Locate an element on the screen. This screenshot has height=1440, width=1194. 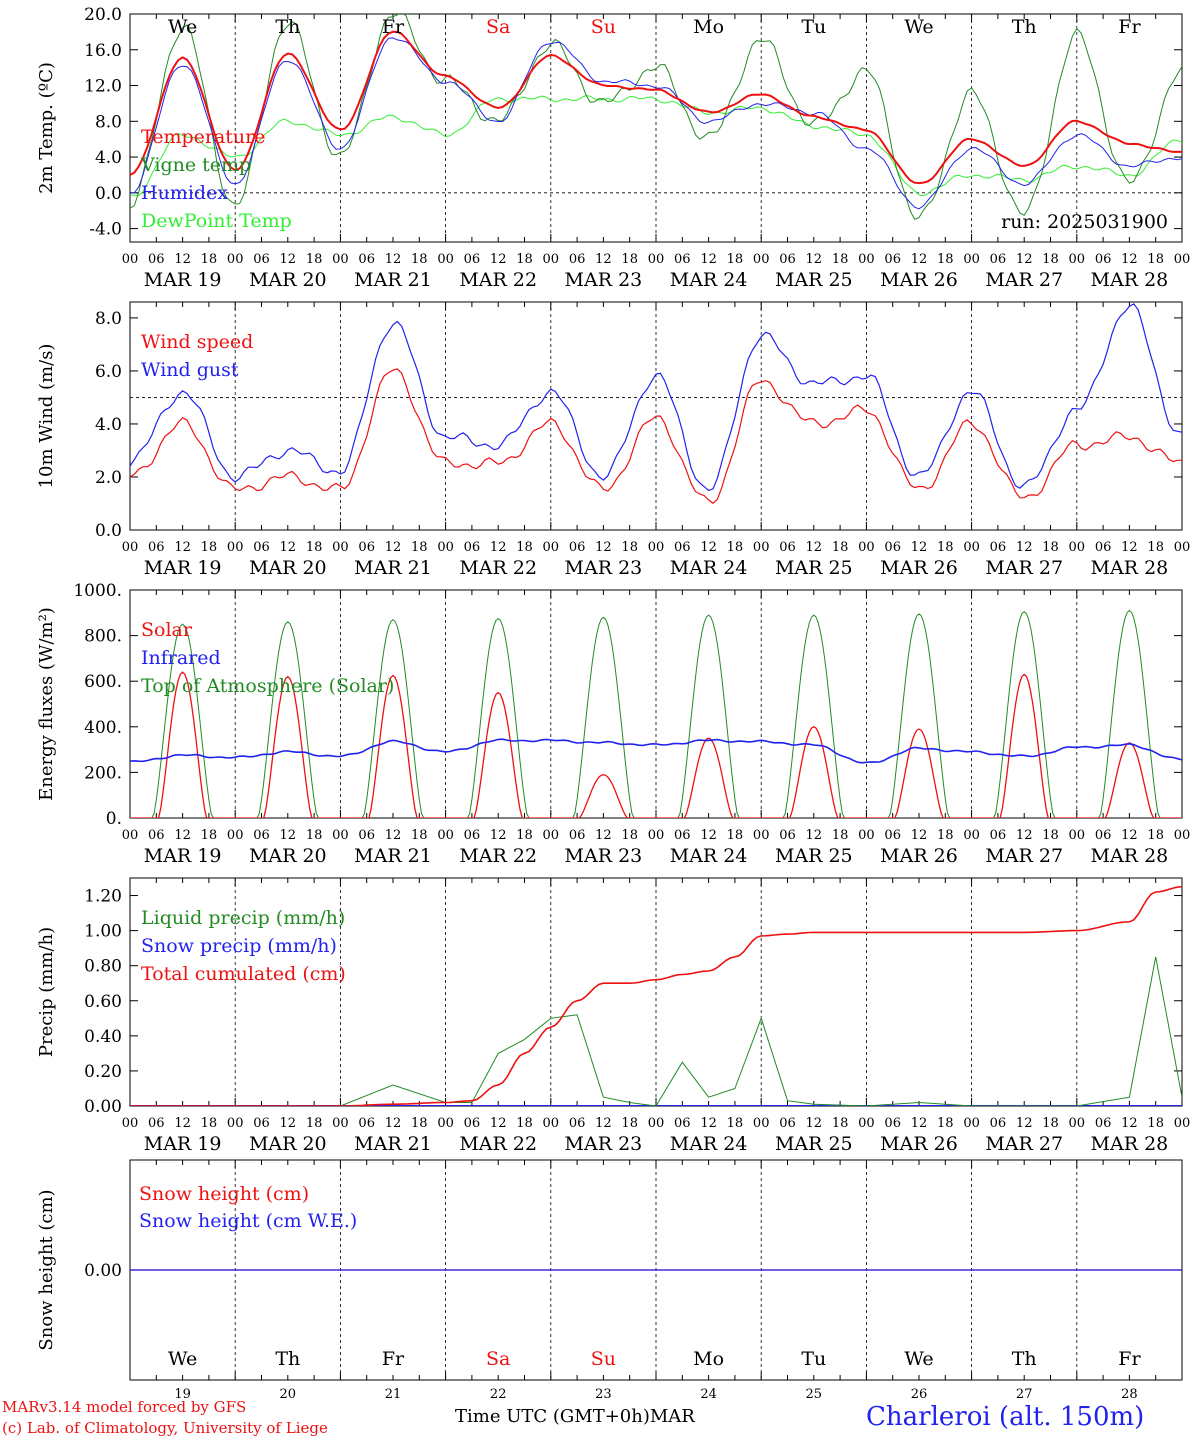
y-axis-label: Precip (mm/h) is located at coordinates (46, 992).